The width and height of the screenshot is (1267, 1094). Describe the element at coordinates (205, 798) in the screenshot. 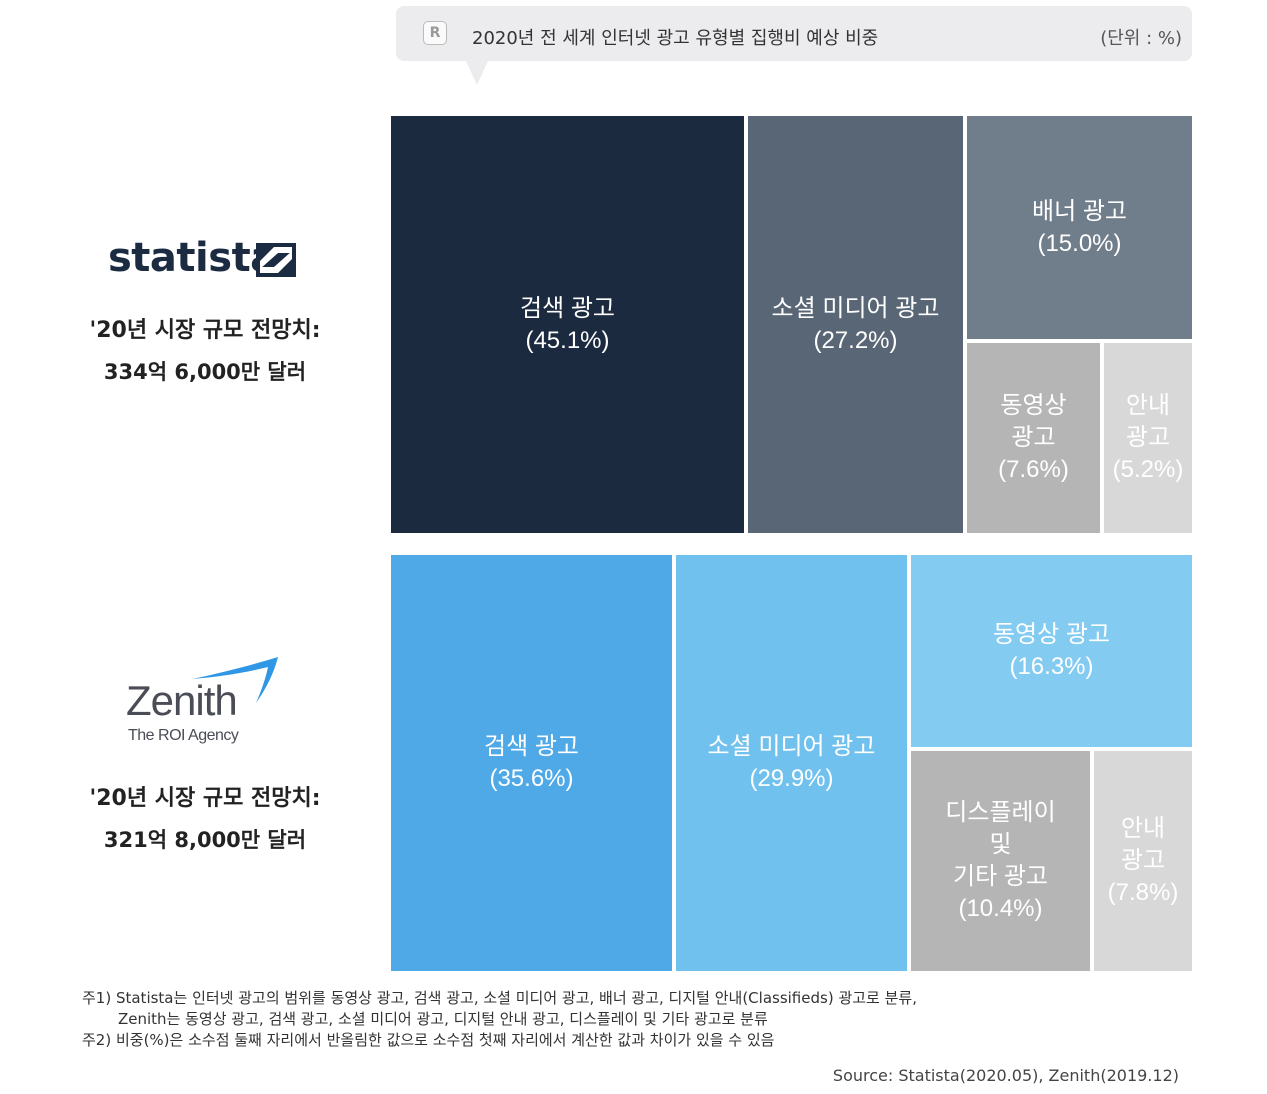

I see `zenith-market-label: '20년 시장 규모 전망치:` at that location.